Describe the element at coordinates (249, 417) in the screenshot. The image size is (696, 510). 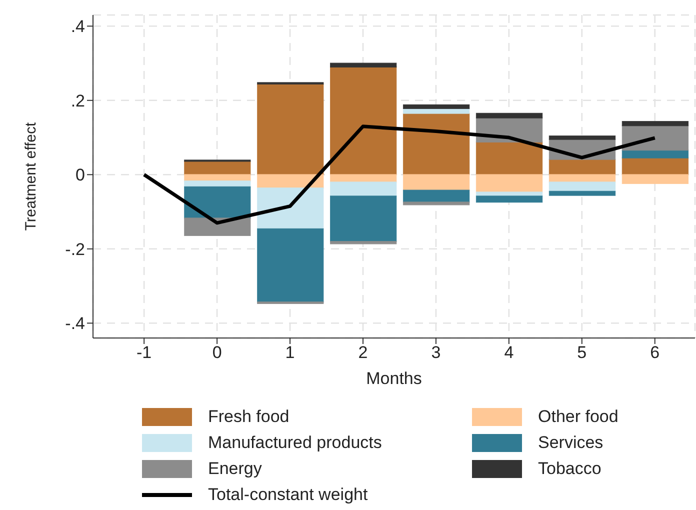
I see `legend-label: Fresh food` at that location.